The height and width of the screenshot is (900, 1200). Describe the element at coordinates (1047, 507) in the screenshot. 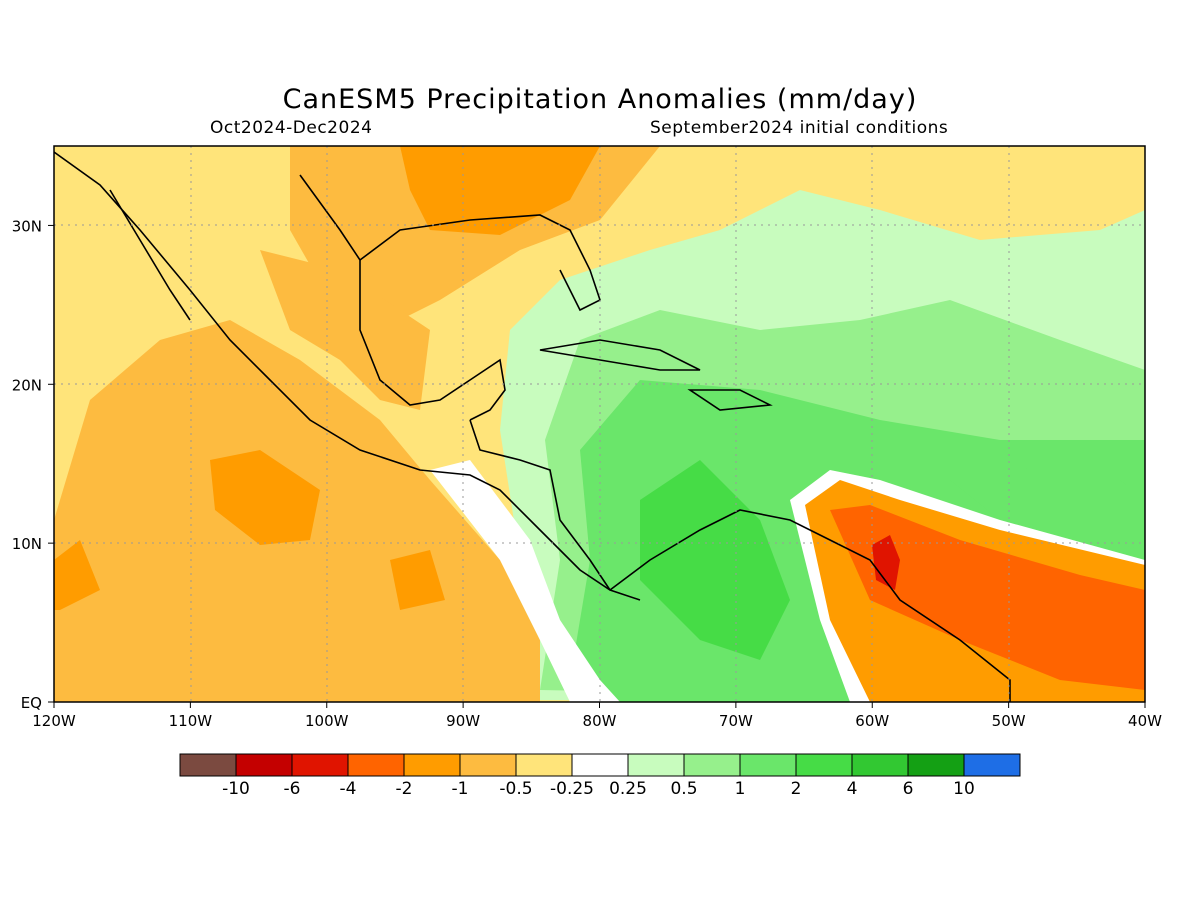

I see `field-wet-core-atl` at that location.